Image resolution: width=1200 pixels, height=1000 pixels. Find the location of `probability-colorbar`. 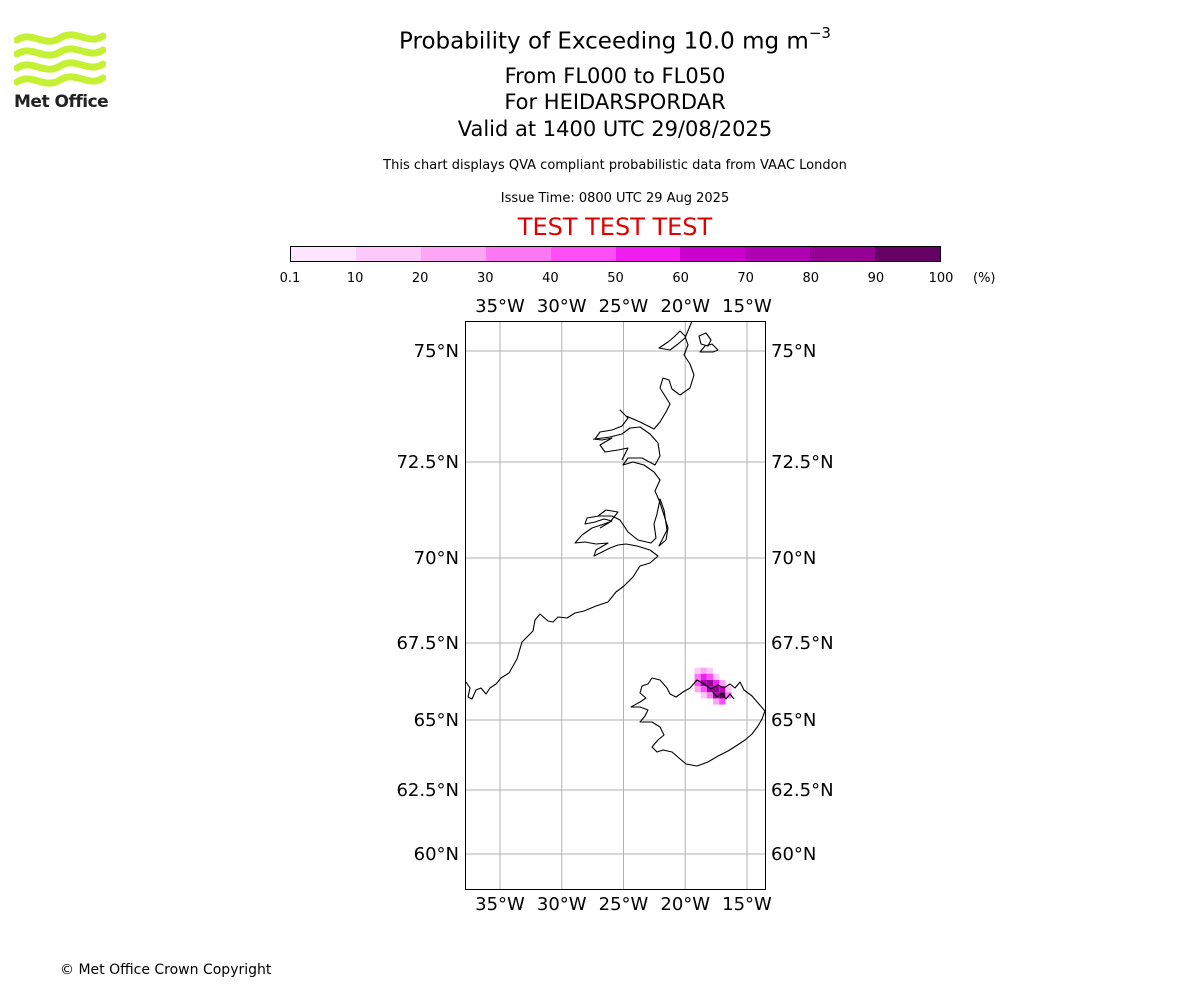

probability-colorbar is located at coordinates (615, 254).